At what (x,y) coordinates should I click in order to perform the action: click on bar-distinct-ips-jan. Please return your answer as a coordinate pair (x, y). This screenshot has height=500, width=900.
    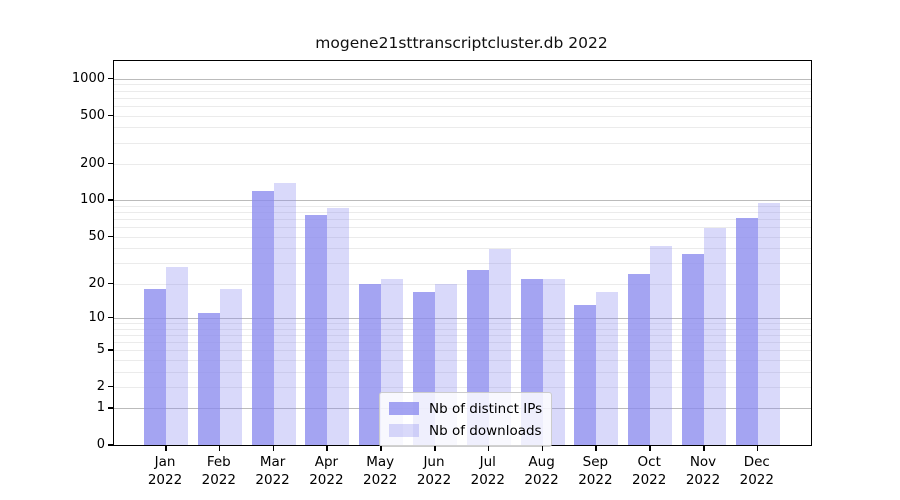
    Looking at the image, I should click on (155, 366).